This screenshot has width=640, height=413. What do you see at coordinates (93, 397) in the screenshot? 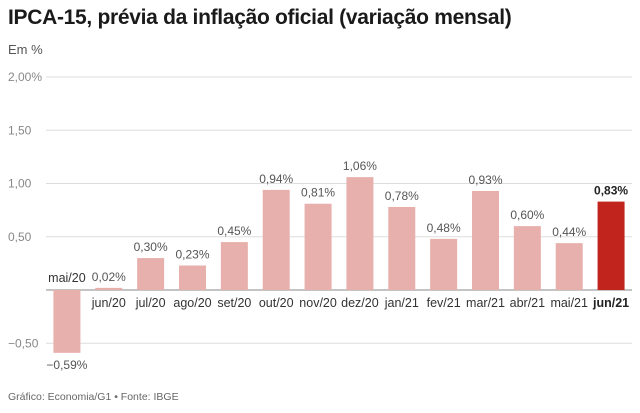
I see `chart-source: Gráfico: Economia/G1 • Fonte: IBGE` at bounding box center [93, 397].